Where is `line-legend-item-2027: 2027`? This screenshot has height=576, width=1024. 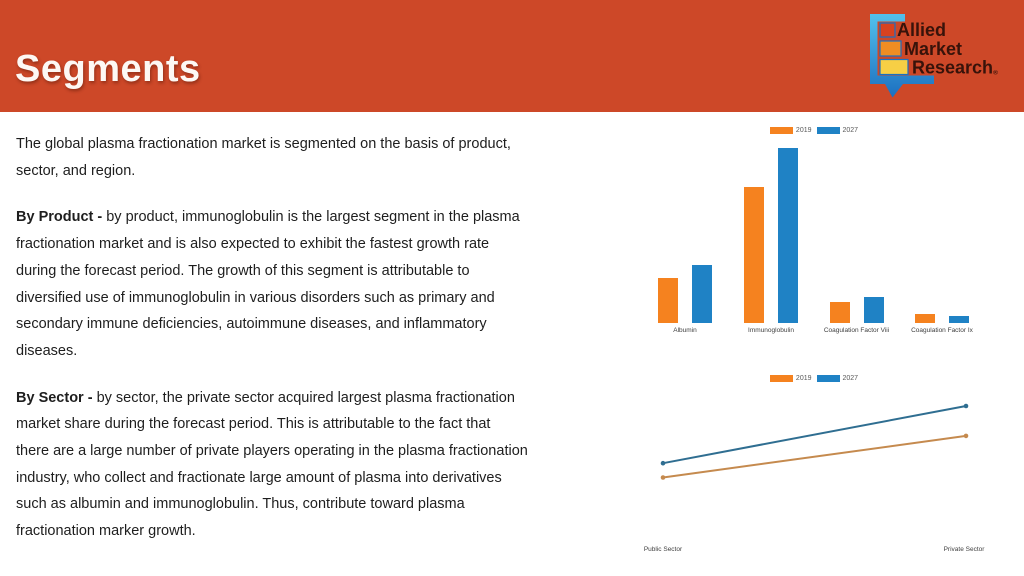
line-legend-item-2027: 2027 is located at coordinates (837, 378).